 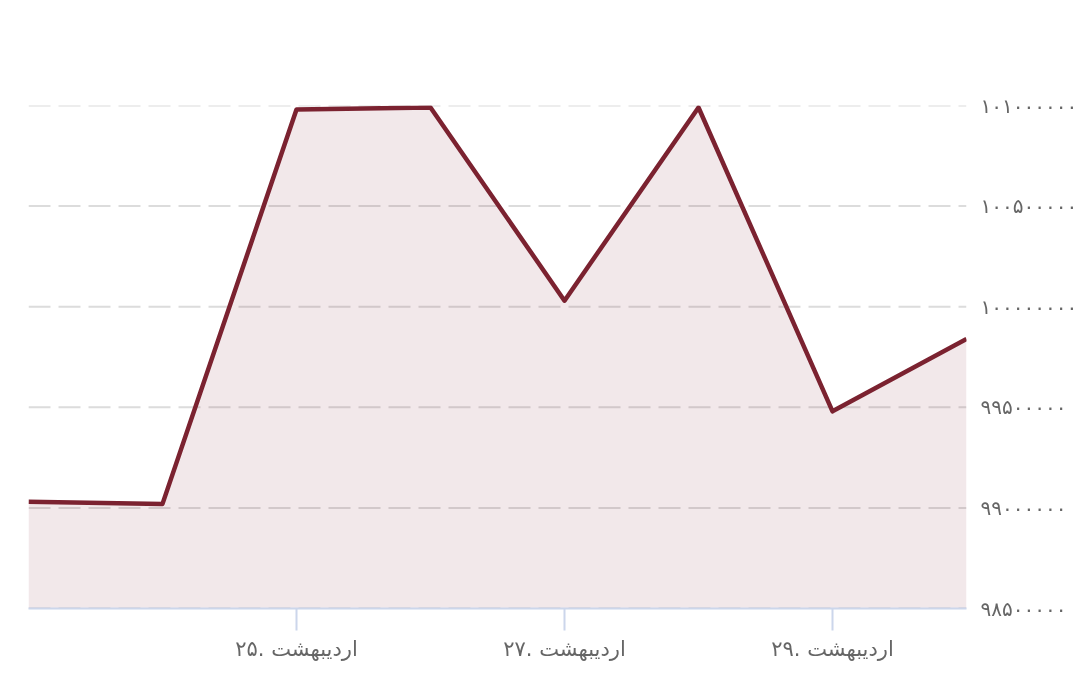 What do you see at coordinates (1023, 407) in the screenshot?
I see `y-tick-label: ۹۹۵۰۰۰۰۰` at bounding box center [1023, 407].